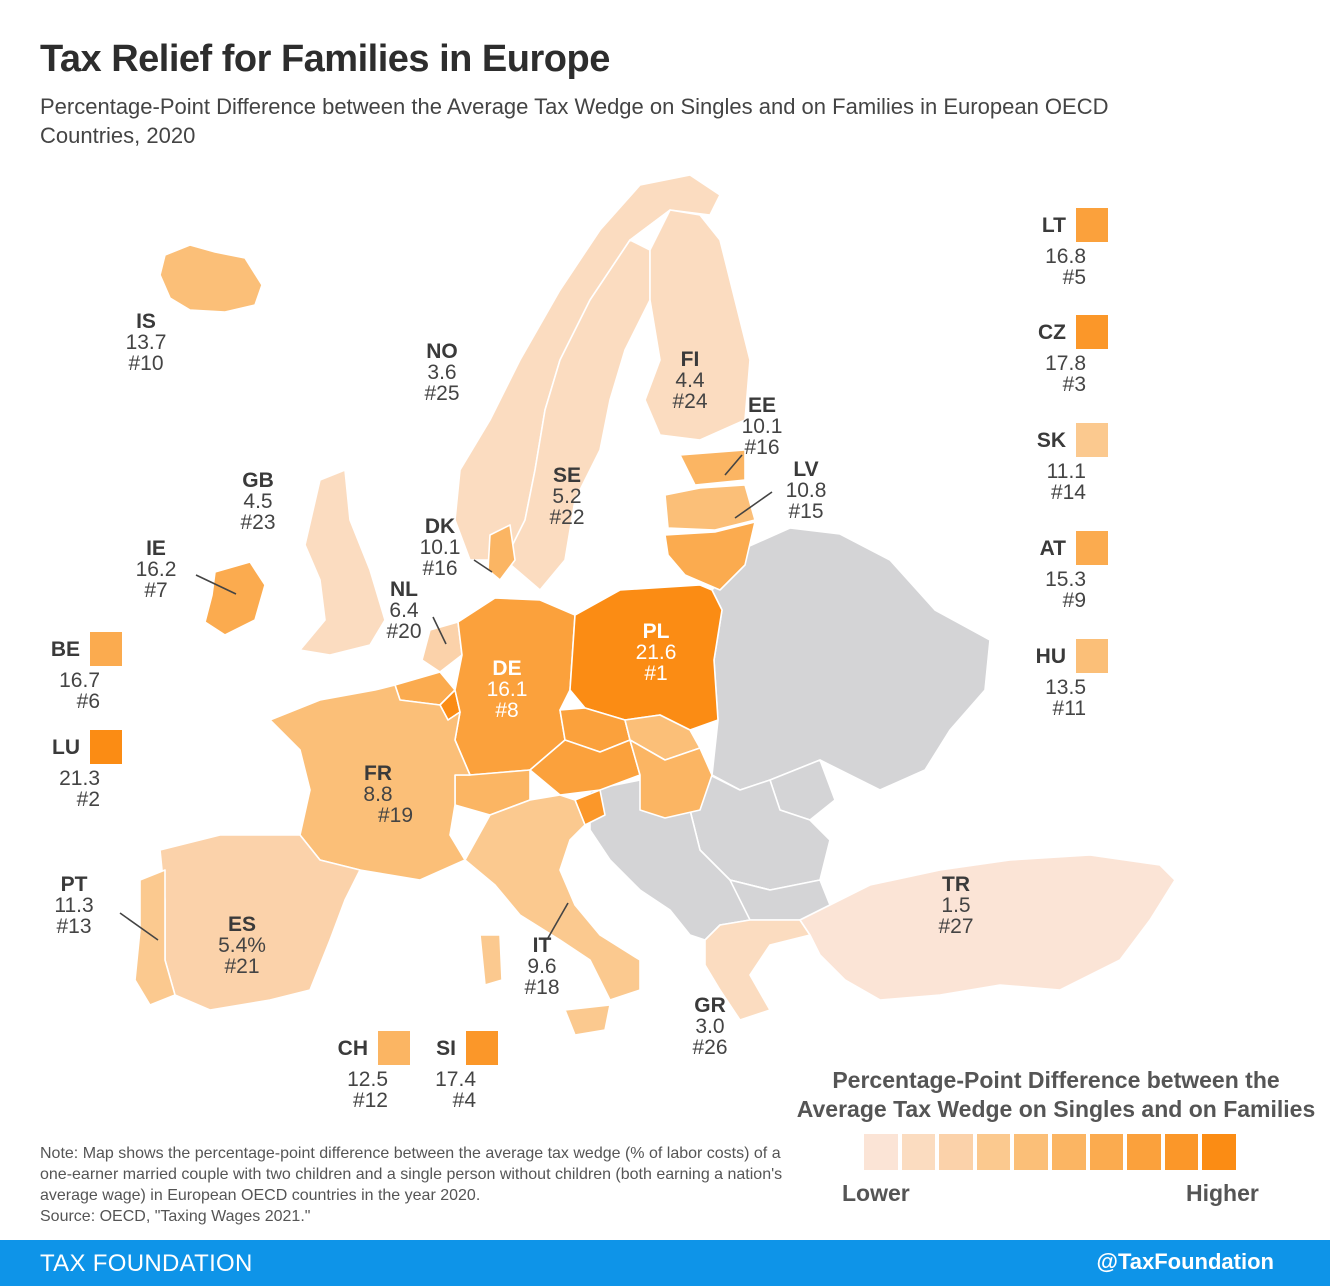 The image size is (1330, 1286). I want to click on callout-LT: LT 16.8 #5, so click(1063, 248).